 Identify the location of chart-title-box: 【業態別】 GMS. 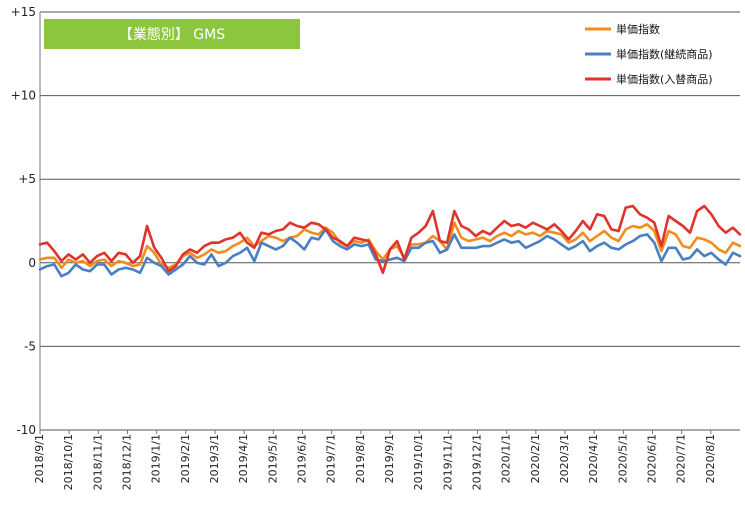
(172, 34).